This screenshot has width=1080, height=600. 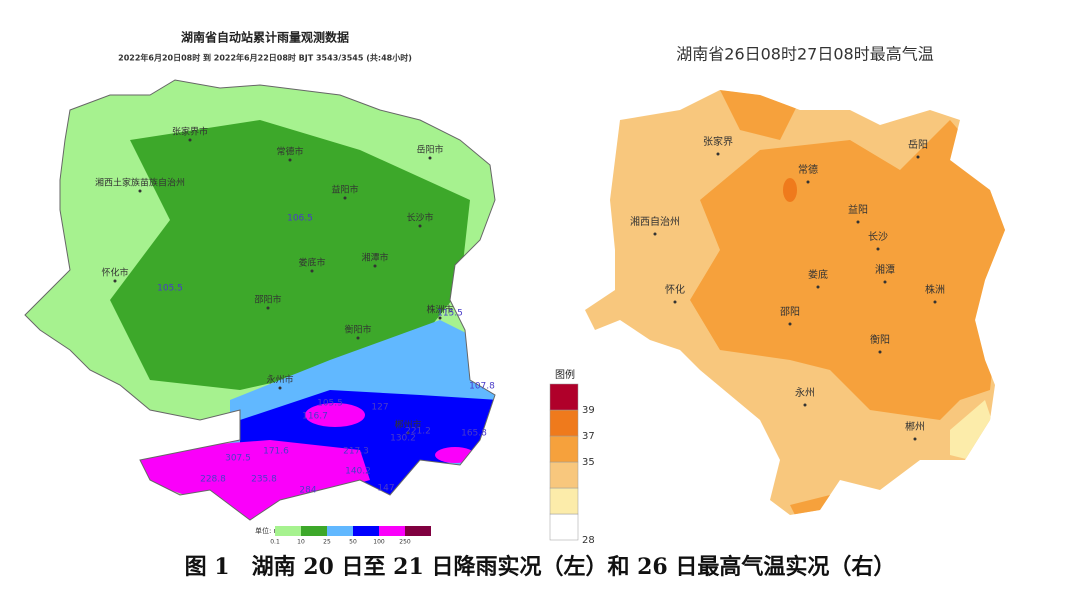 What do you see at coordinates (474, 434) in the screenshot?
I see `station-value: 165.8` at bounding box center [474, 434].